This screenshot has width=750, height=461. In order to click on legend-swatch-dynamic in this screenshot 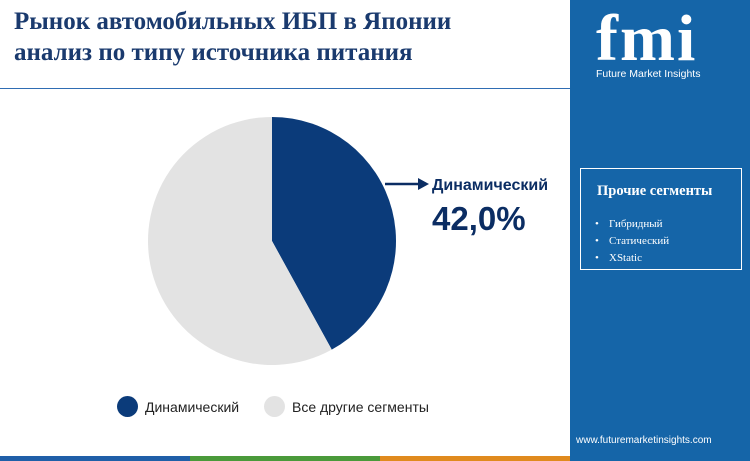, I will do `click(127, 406)`.